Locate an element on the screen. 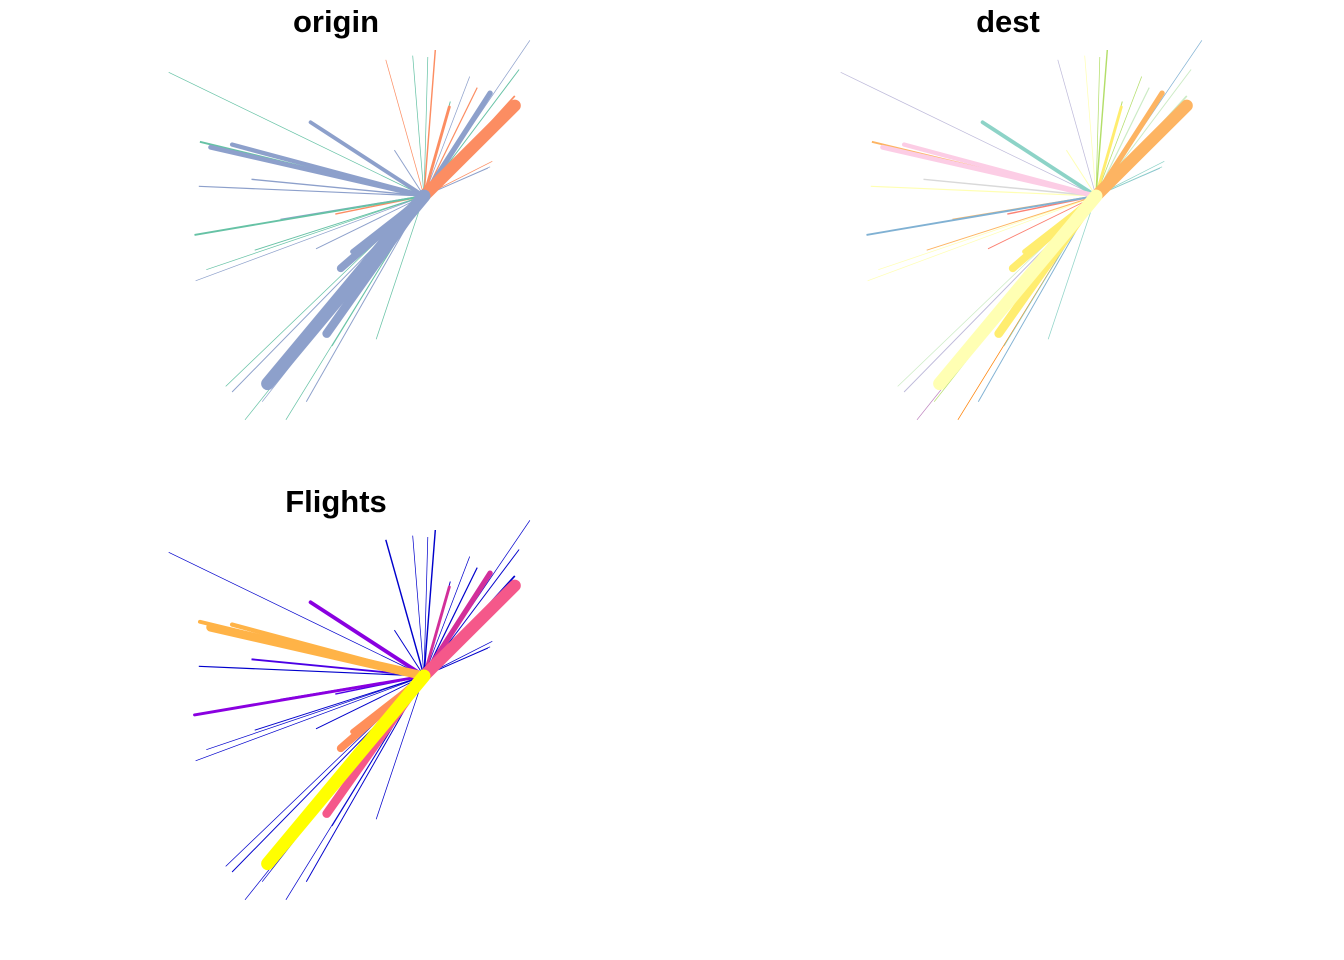  flow-map-origin is located at coordinates (349, 230).